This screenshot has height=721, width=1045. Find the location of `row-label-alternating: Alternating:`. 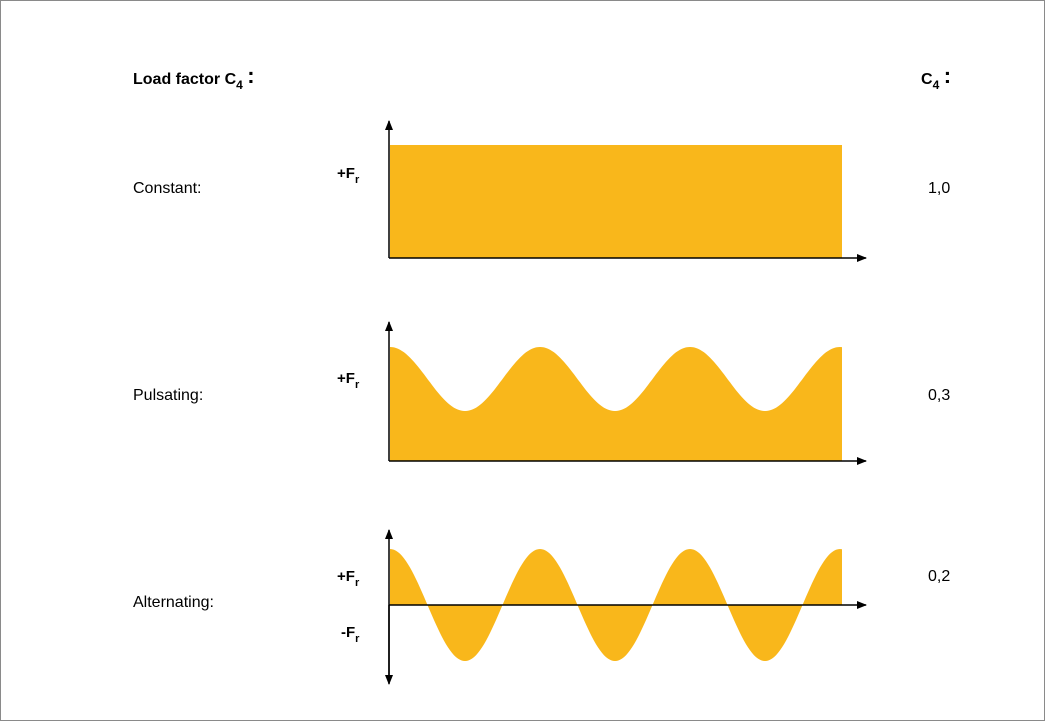

row-label-alternating: Alternating: is located at coordinates (173, 602).